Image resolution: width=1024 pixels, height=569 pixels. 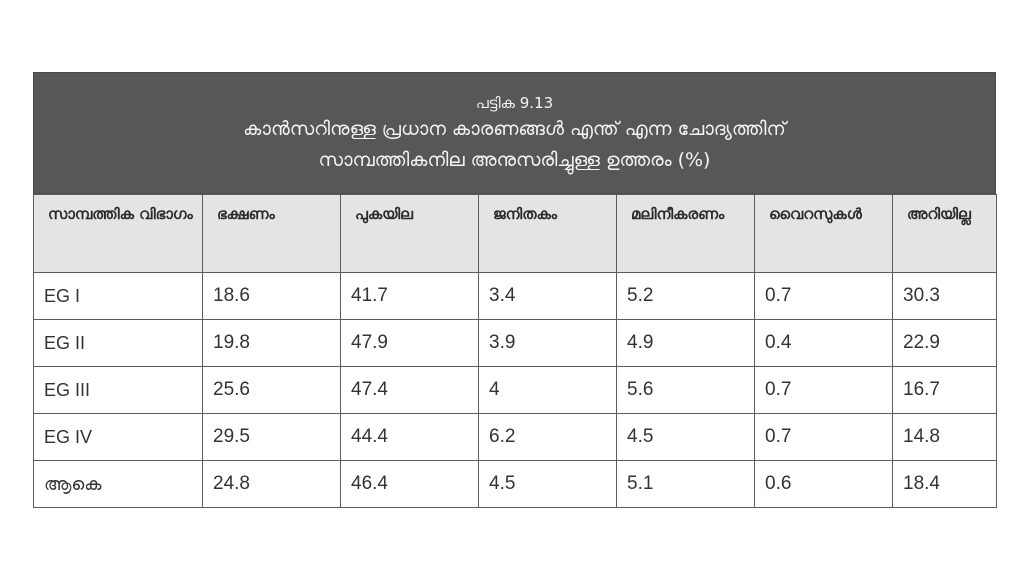 What do you see at coordinates (409, 343) in the screenshot?
I see `cell-tobacco: 47.9` at bounding box center [409, 343].